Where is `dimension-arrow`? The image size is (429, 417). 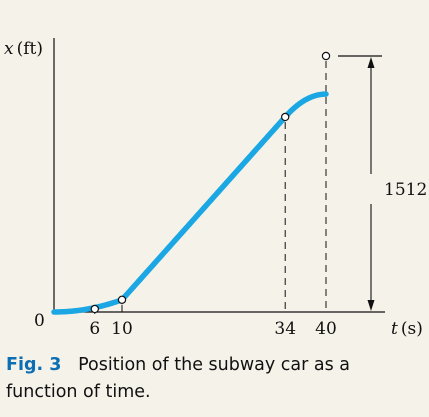
dimension-arrow is located at coordinates (371, 184).